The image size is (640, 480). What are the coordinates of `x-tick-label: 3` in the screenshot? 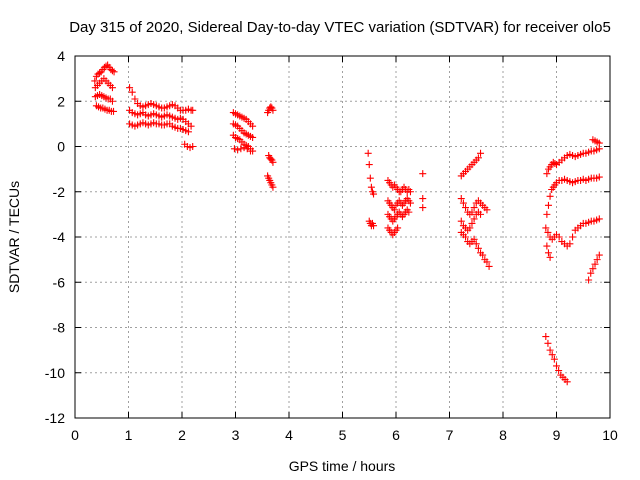 It's located at (236, 435).